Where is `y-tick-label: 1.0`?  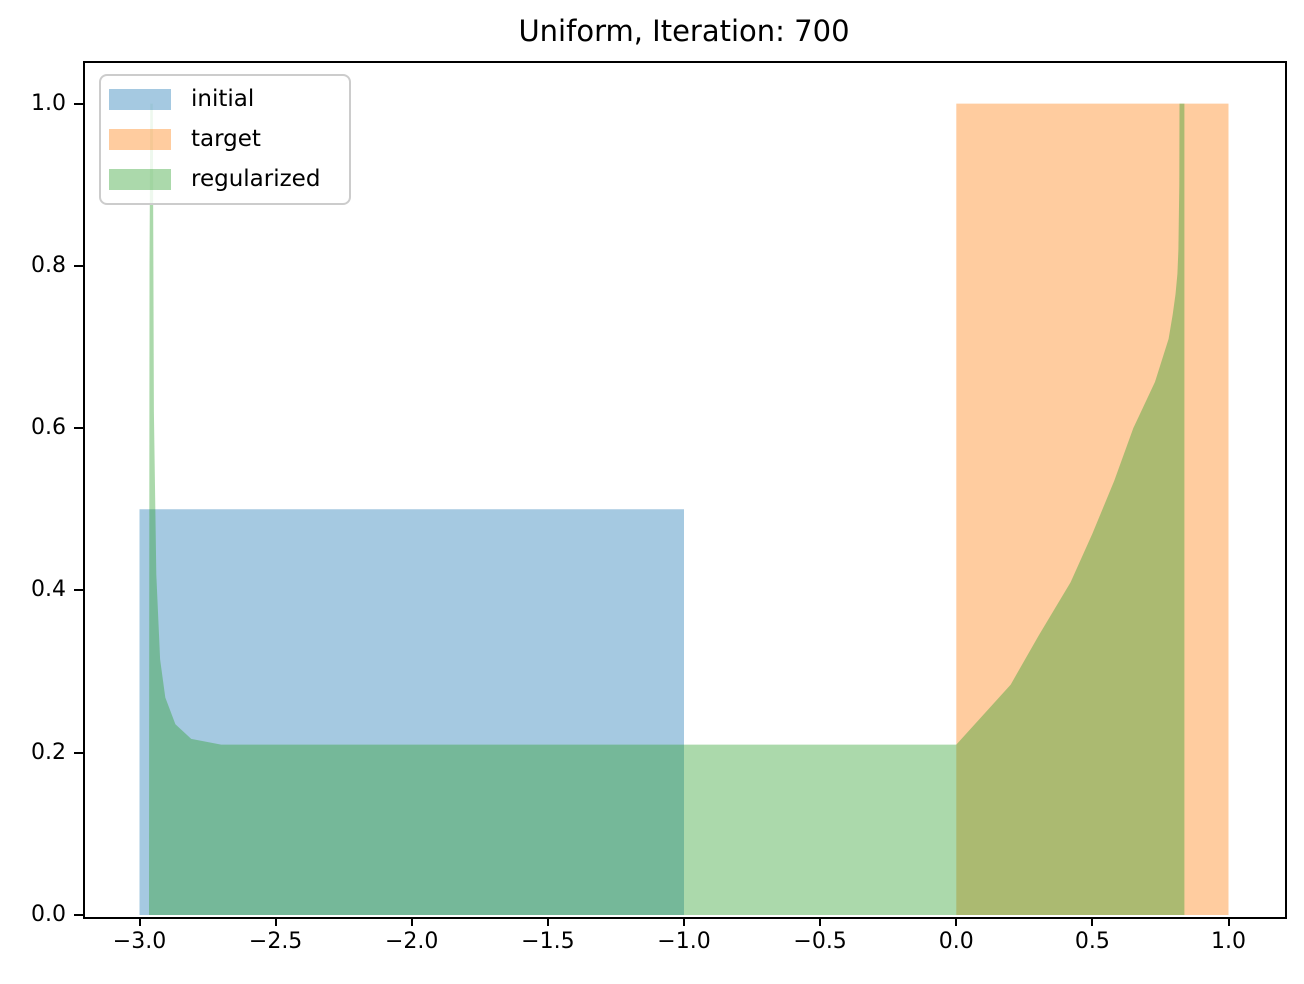 y-tick-label: 1.0 is located at coordinates (48, 103).